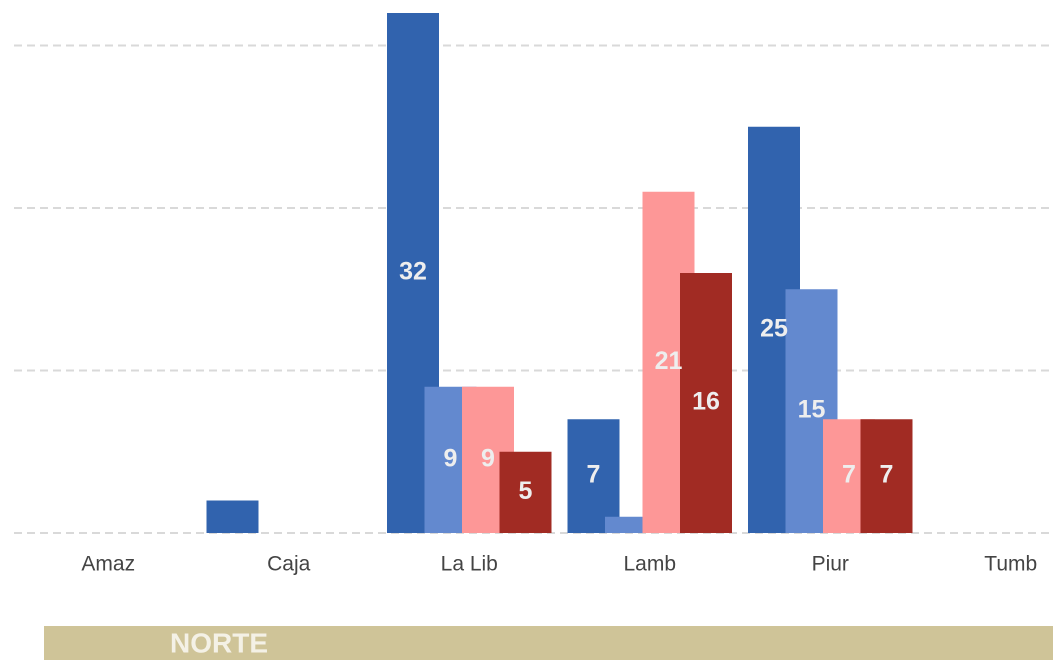 This screenshot has width=1053, height=660. I want to click on x-tick-label: Amaz, so click(108, 564).